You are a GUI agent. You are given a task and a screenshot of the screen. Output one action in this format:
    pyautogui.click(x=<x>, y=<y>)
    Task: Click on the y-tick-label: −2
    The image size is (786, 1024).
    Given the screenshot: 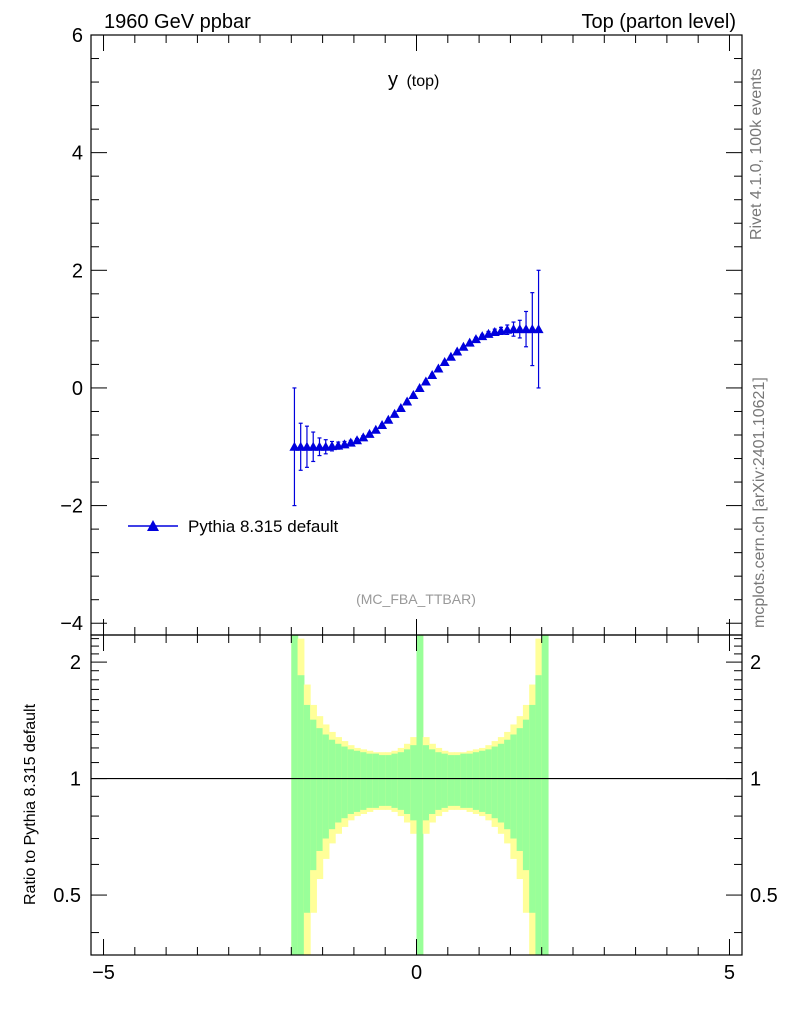 What is the action you would take?
    pyautogui.click(x=71, y=507)
    